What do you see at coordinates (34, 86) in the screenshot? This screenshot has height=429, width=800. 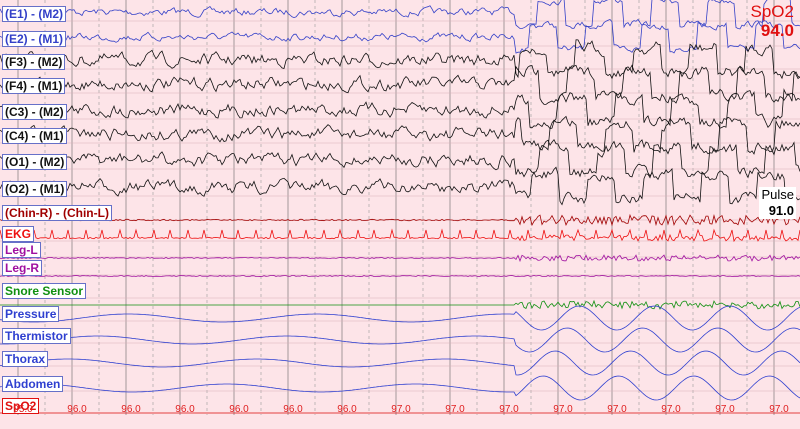 I see `channel-label: (F4) - (M1)` at bounding box center [34, 86].